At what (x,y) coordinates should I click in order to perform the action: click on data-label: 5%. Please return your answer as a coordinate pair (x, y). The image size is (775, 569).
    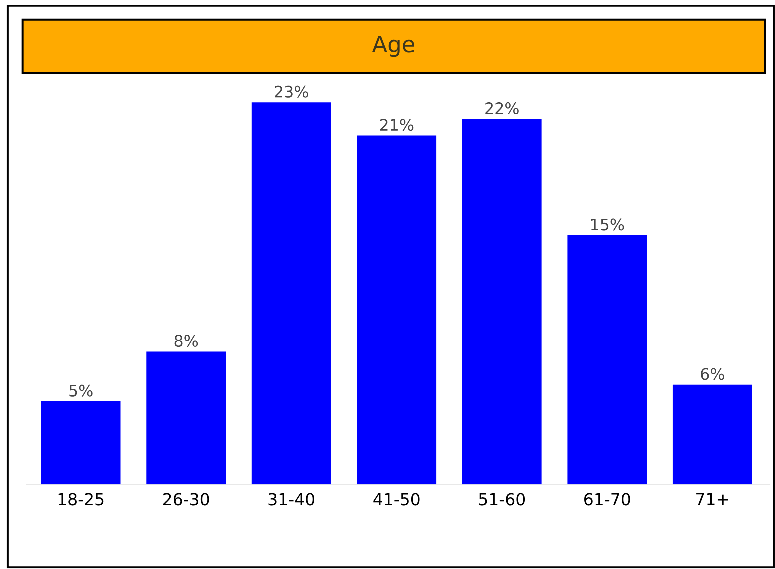
    Looking at the image, I should click on (81, 391).